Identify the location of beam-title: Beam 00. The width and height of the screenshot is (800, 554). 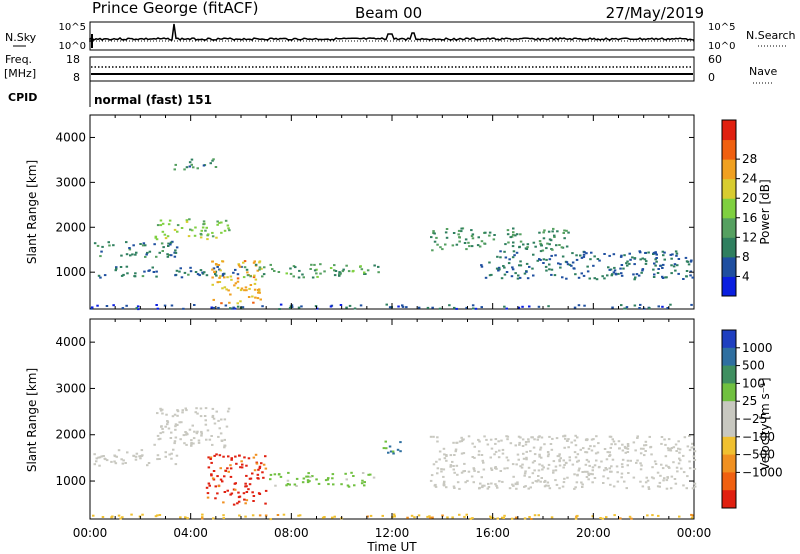
(388, 13).